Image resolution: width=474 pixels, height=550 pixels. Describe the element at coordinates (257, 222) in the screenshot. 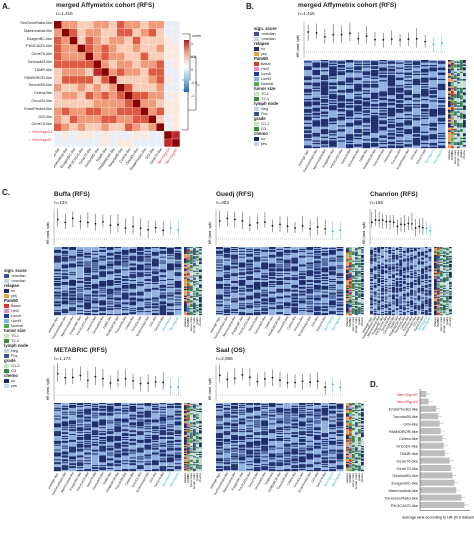

I see `hr-point` at that location.